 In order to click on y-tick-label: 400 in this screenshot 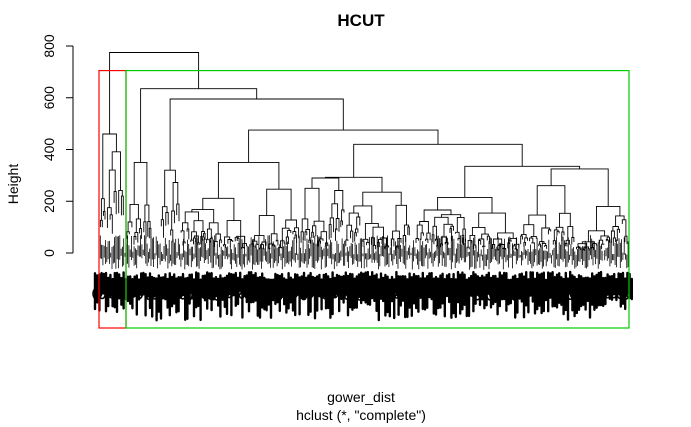, I will do `click(49, 150)`.